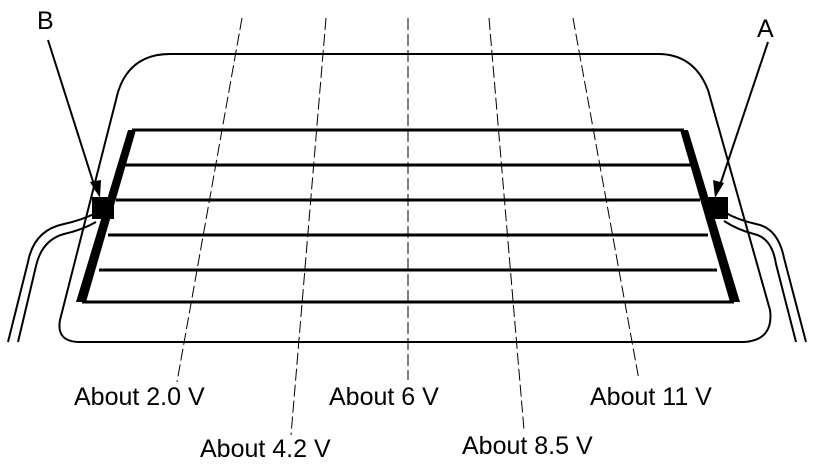  I want to click on terminal-a-label: A, so click(765, 29).